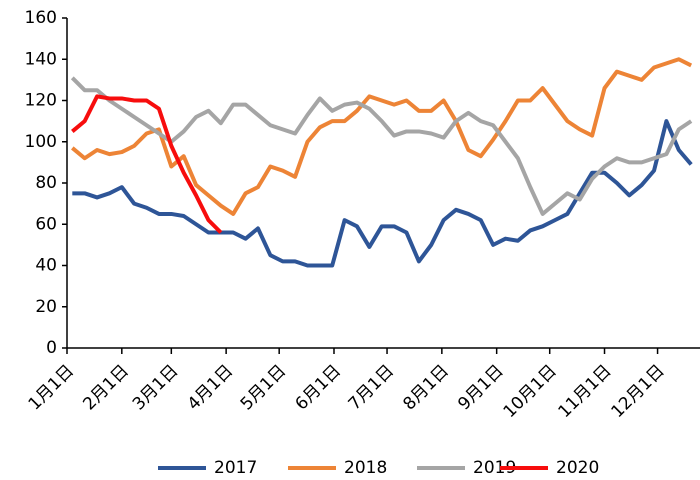 This screenshot has height=480, width=700. What do you see at coordinates (155, 387) in the screenshot?
I see `x-tick-label: 3月1日` at bounding box center [155, 387].